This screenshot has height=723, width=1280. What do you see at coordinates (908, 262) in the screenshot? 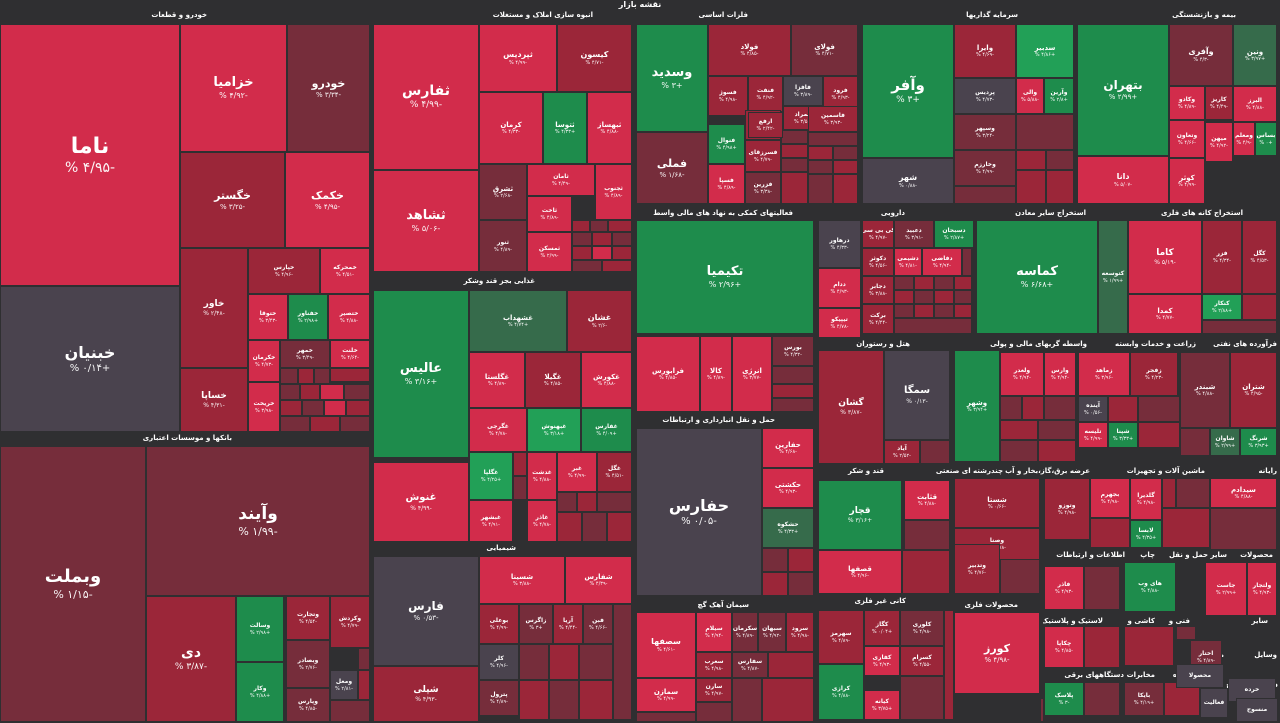
I see `stock-tile: دشیمی -۴/۸۱ %` at bounding box center [908, 262].